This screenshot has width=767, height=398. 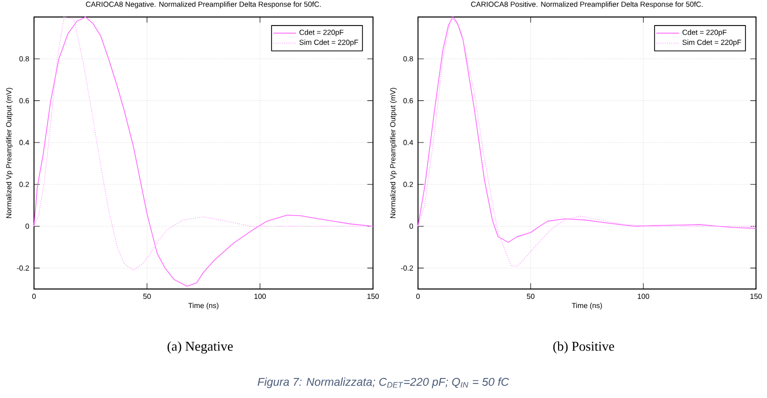 I want to click on text: (a) Negative, so click(x=200, y=347).